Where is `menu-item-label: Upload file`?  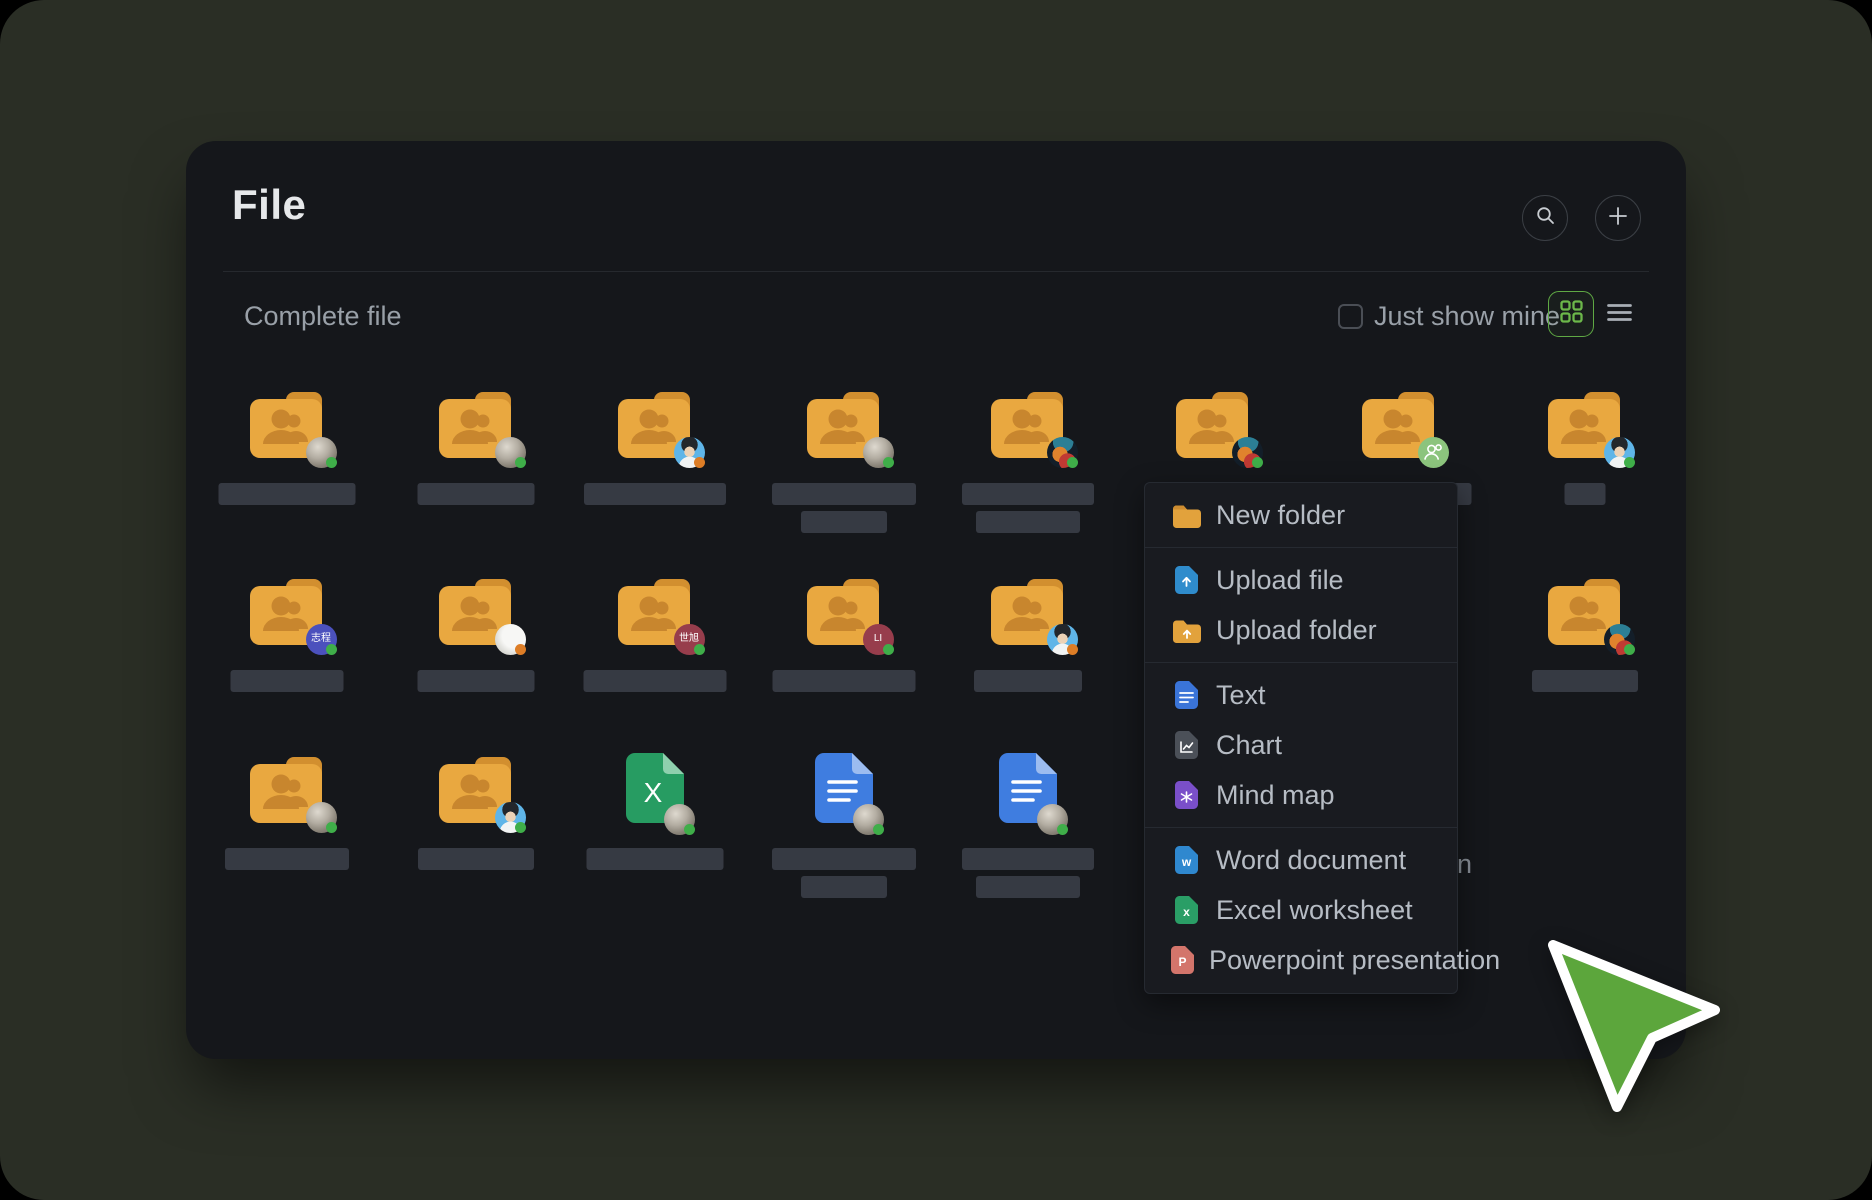 menu-item-label: Upload file is located at coordinates (1280, 579).